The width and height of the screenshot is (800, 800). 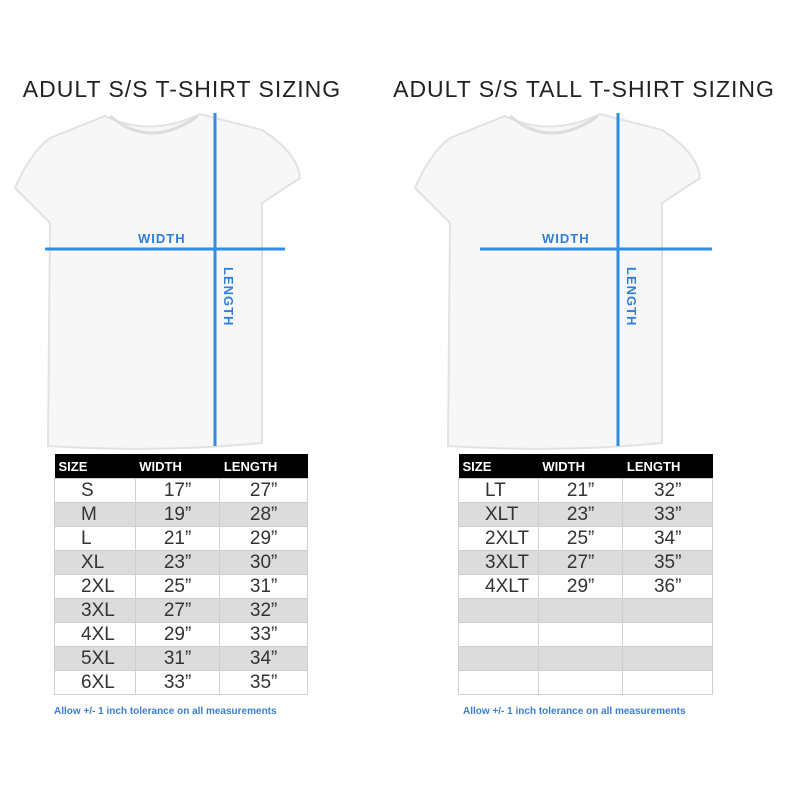 I want to click on table-row: 2XLT 25” 34”, so click(x=585, y=538).